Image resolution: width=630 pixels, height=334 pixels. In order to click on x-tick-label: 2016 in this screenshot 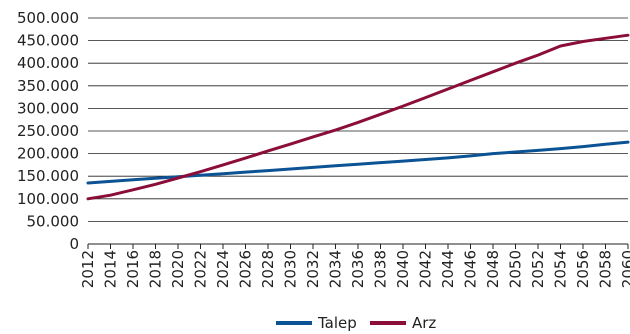, I will do `click(133, 269)`.